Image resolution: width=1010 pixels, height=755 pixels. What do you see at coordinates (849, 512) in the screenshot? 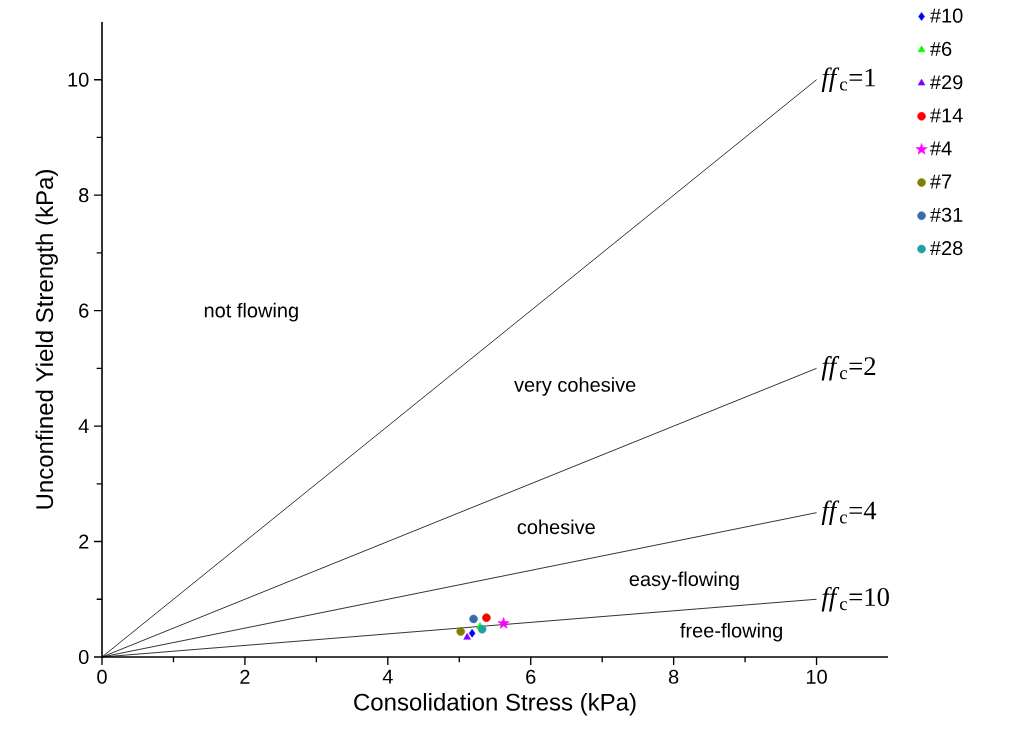
I see `series-label: ff$_{c}$=4` at bounding box center [849, 512].